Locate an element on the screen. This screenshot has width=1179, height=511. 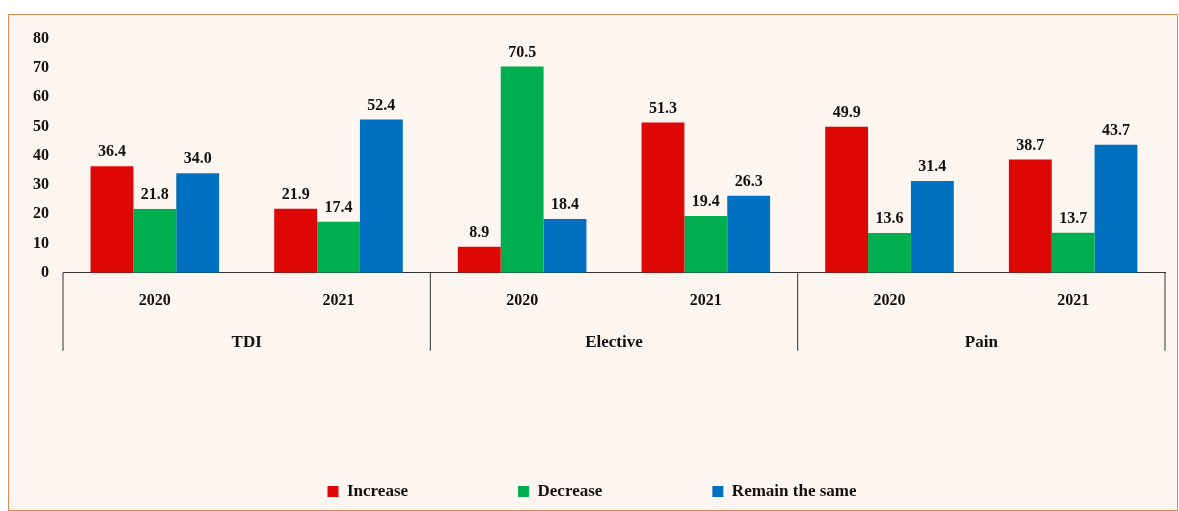
y-tick-label: 70 is located at coordinates (41, 67).